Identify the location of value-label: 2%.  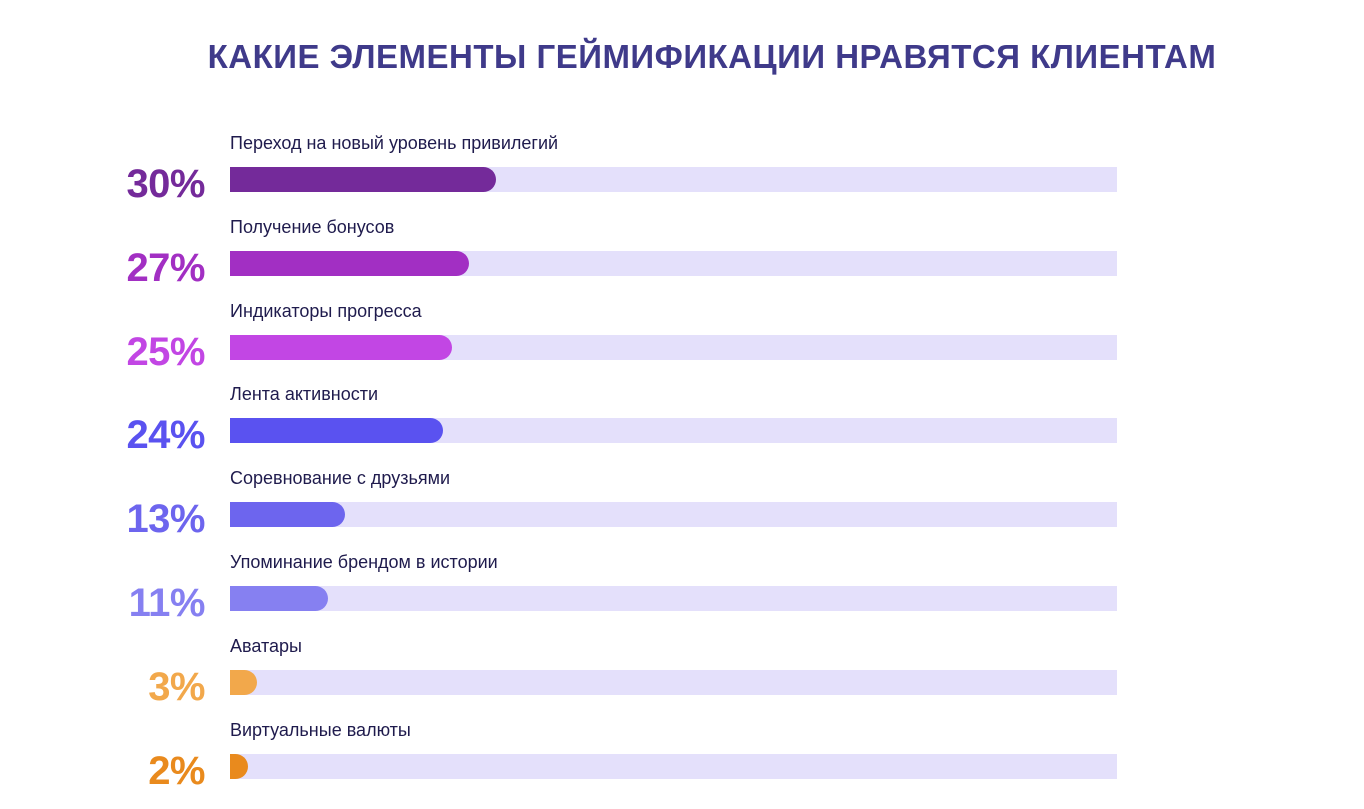
(176, 770).